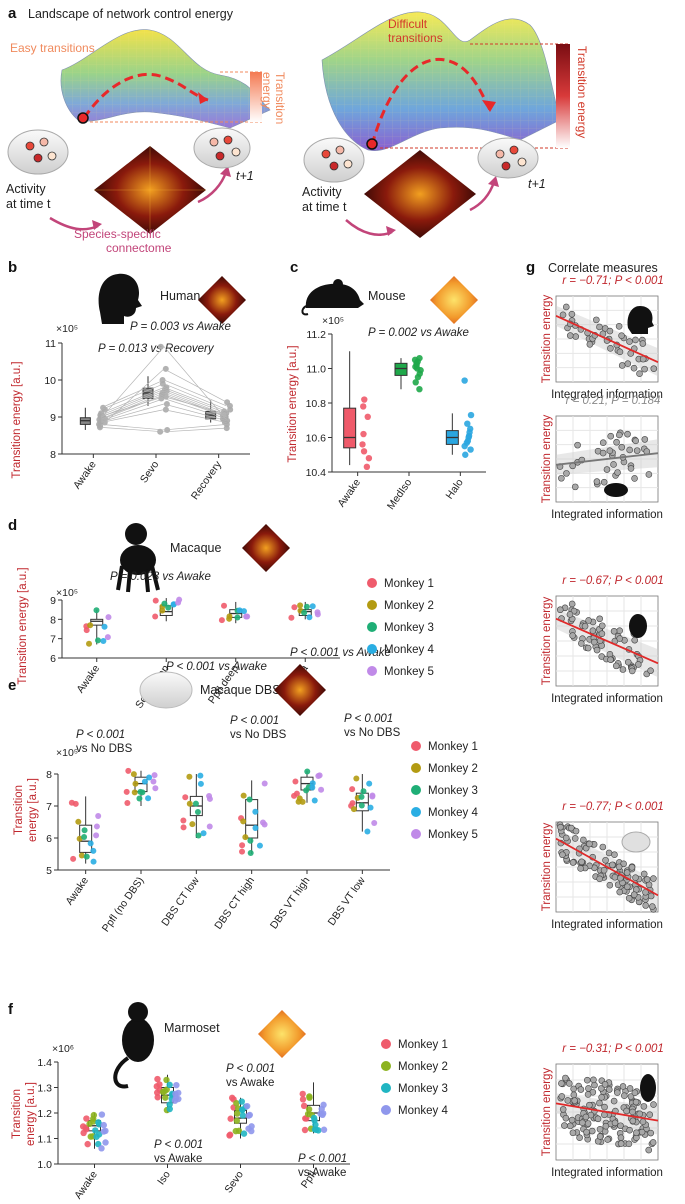 The height and width of the screenshot is (1204, 685). What do you see at coordinates (455, 81) in the screenshot?
I see `landscape-difficult: Transition energy Difficult transitions` at bounding box center [455, 81].